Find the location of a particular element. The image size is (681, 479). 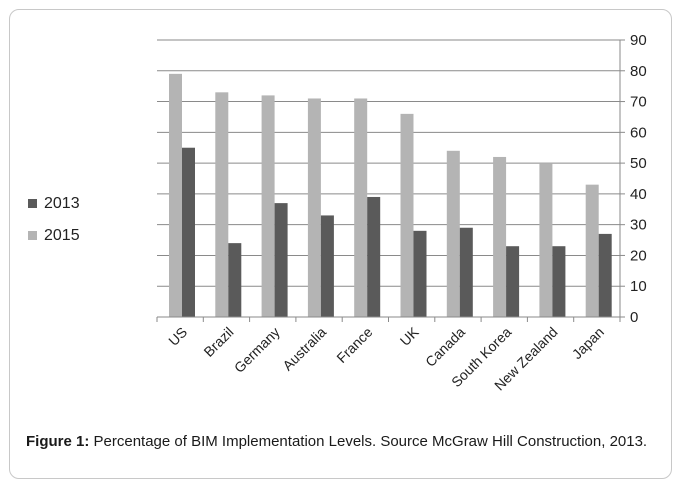

legend: 2013 2015 is located at coordinates (54, 219).